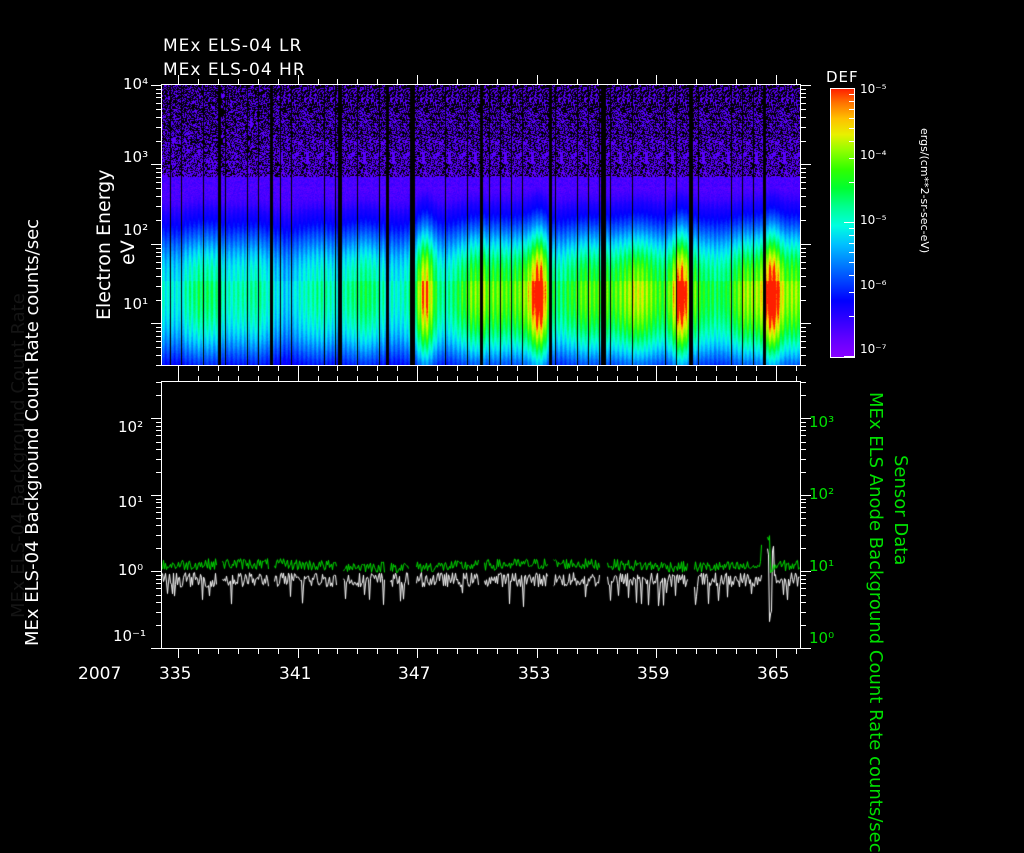  Describe the element at coordinates (773, 674) in the screenshot. I see `x-axis-tick-label: 365` at that location.